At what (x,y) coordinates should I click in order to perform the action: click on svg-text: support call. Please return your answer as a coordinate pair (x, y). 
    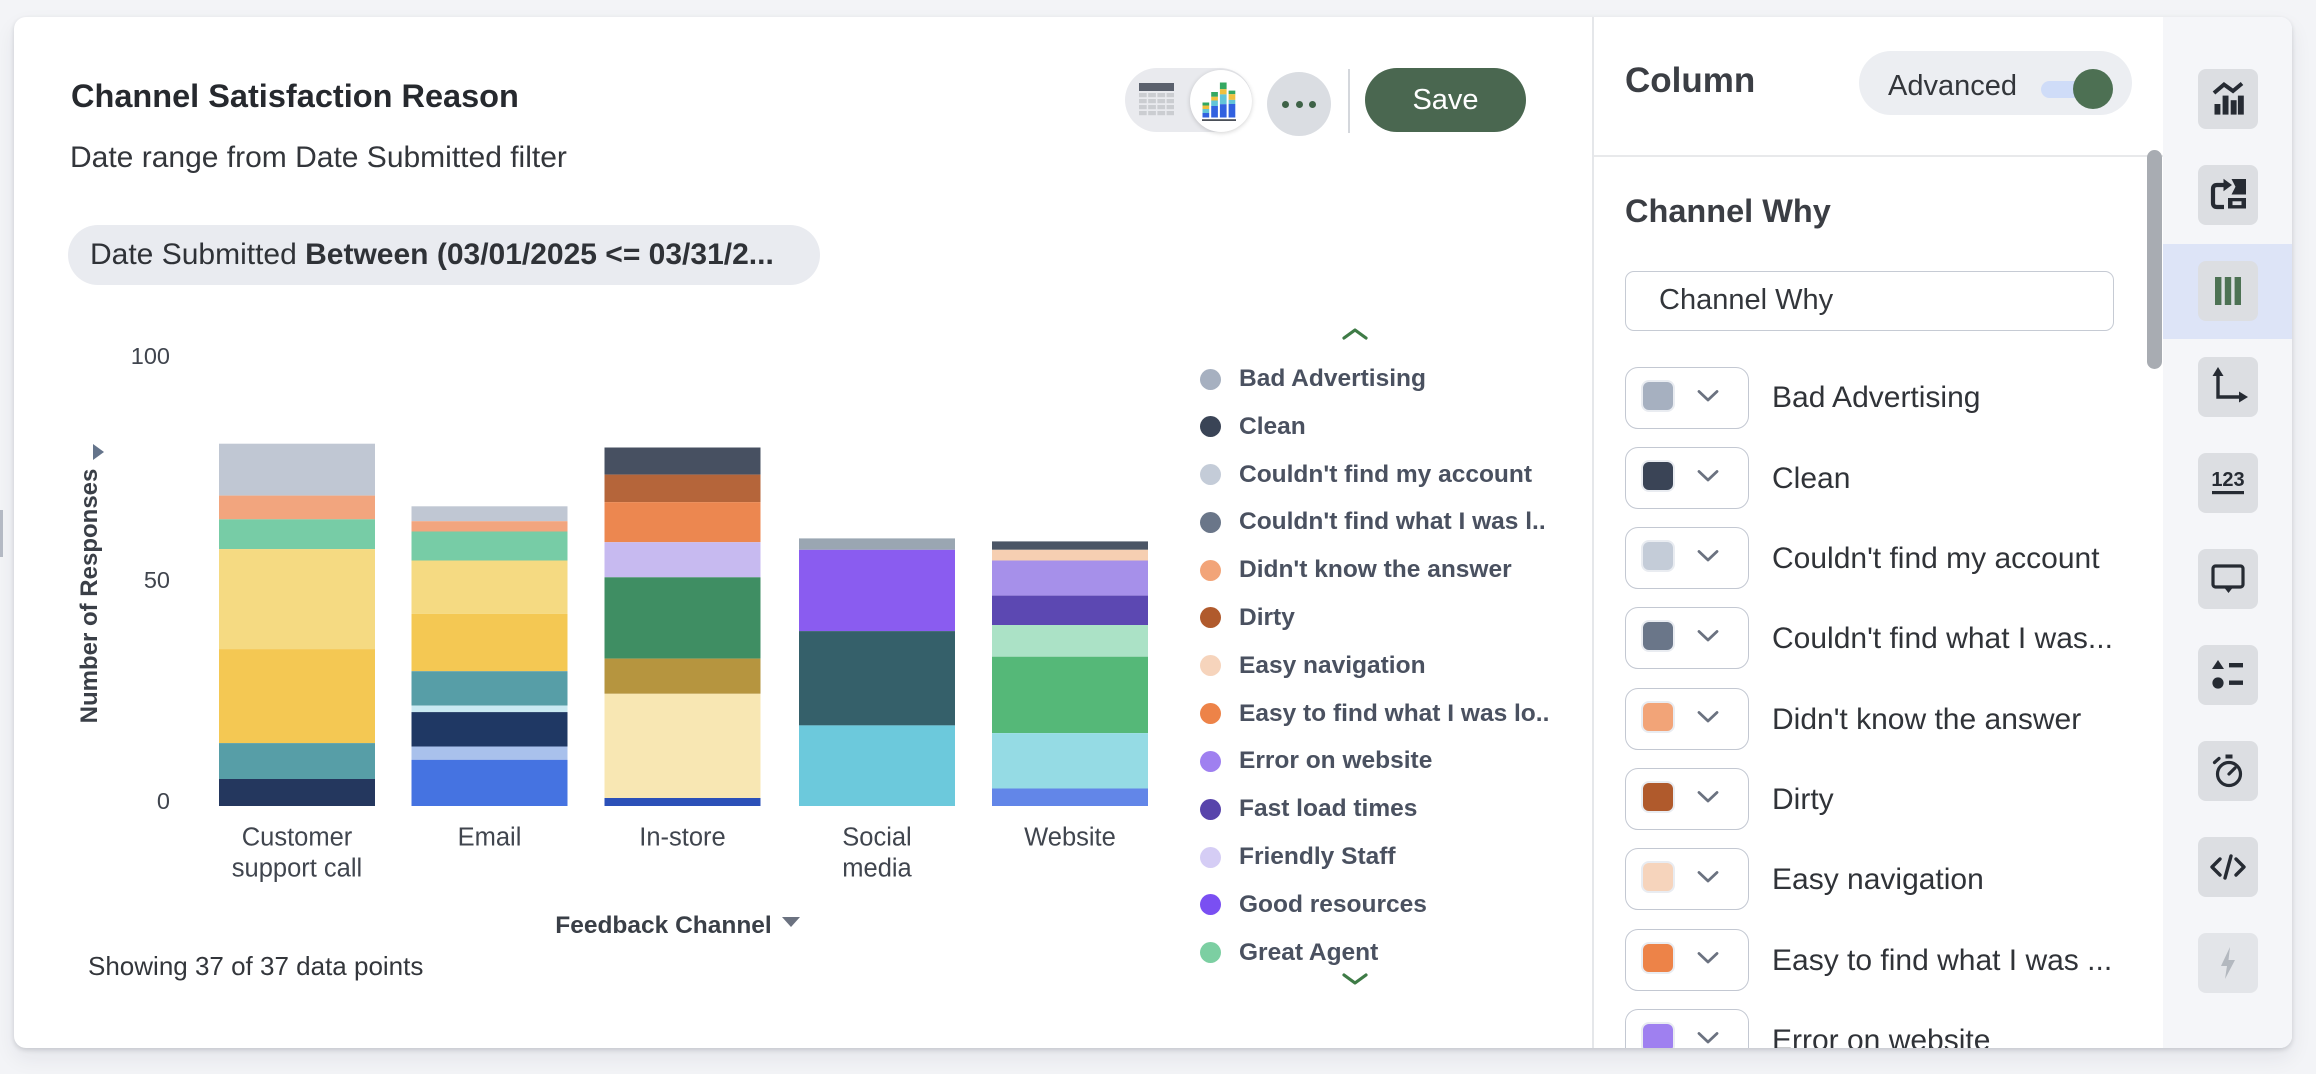
    Looking at the image, I should click on (297, 868).